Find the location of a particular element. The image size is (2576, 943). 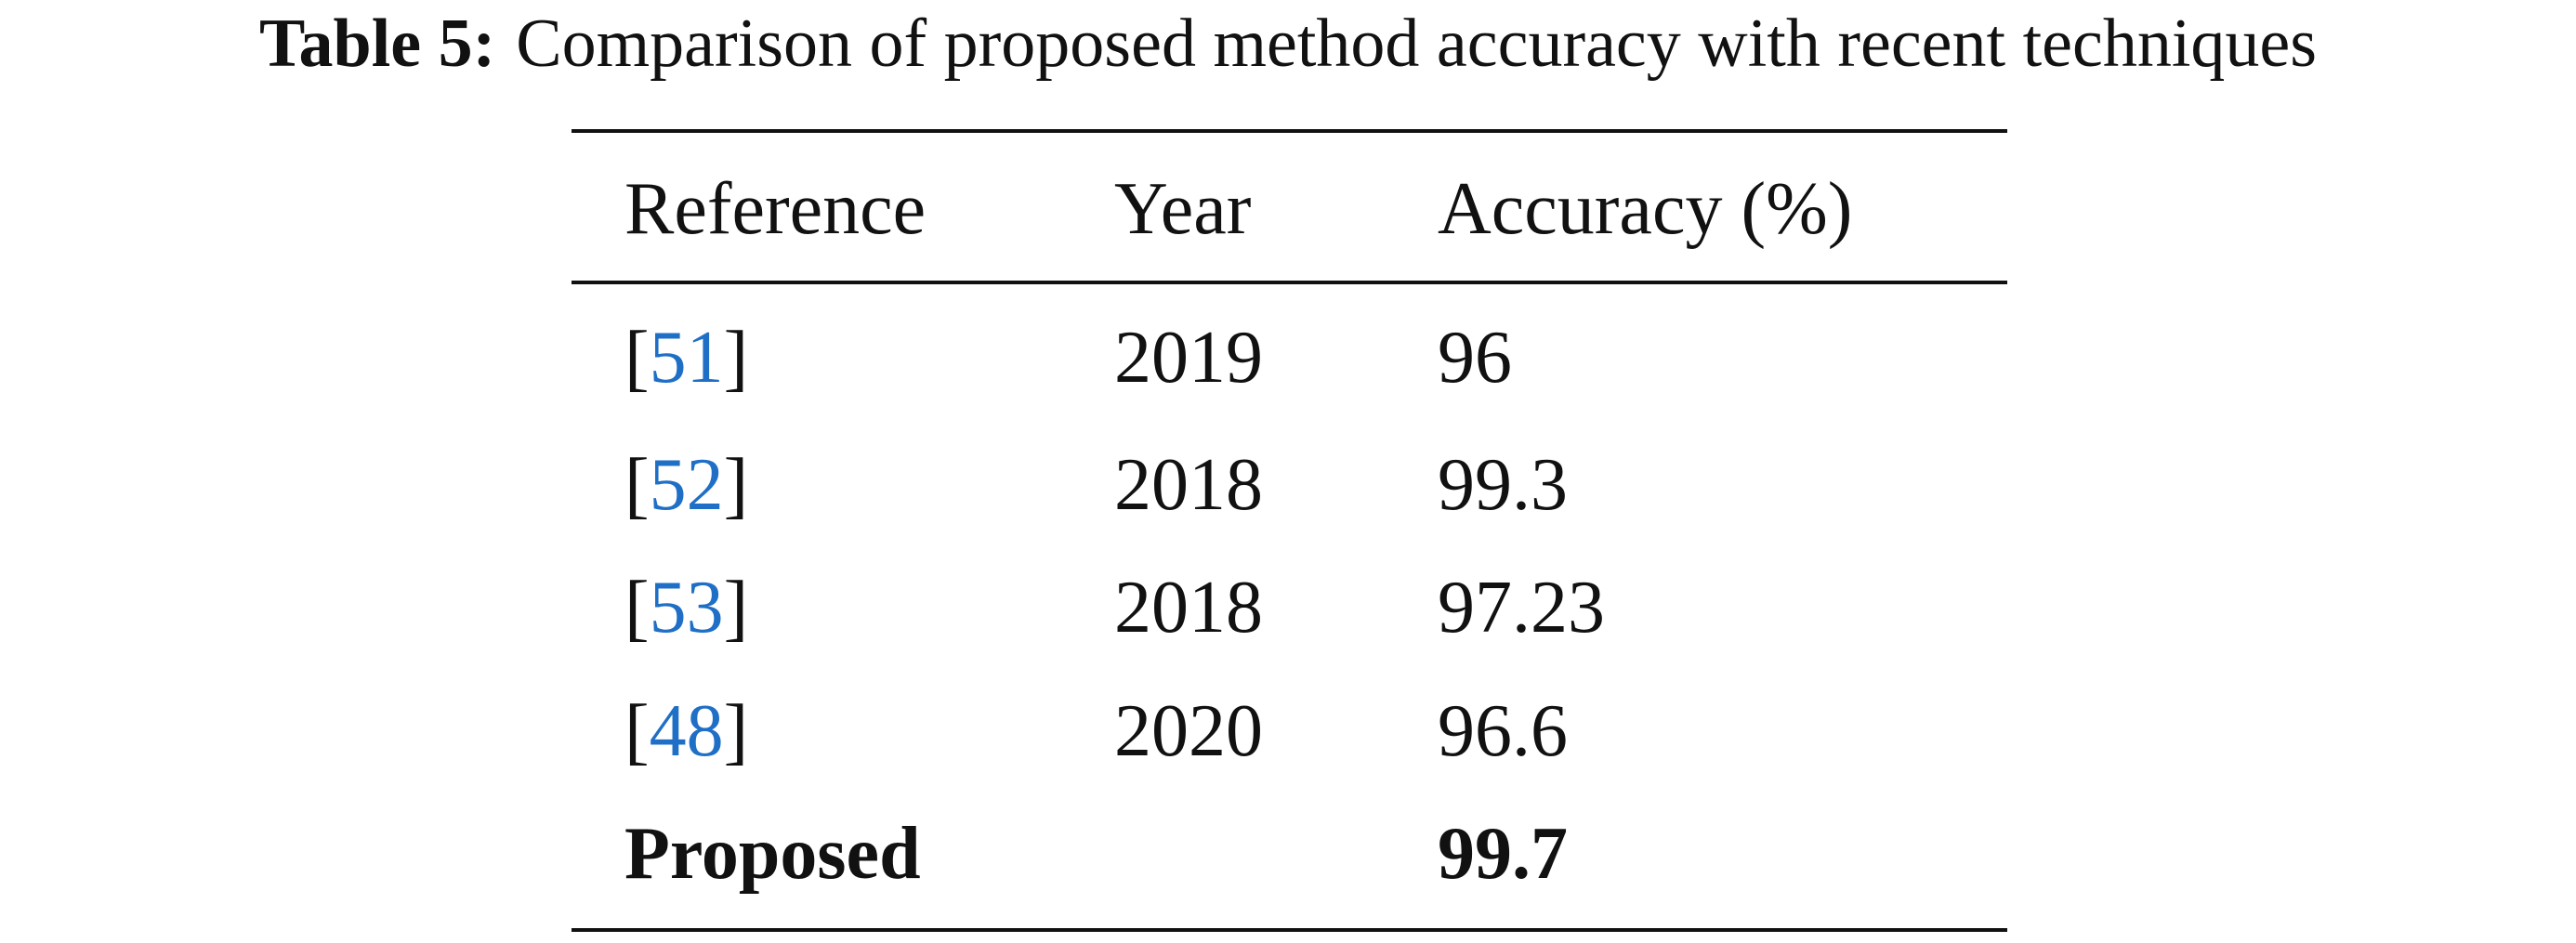

reference-text: Proposed is located at coordinates (772, 854).